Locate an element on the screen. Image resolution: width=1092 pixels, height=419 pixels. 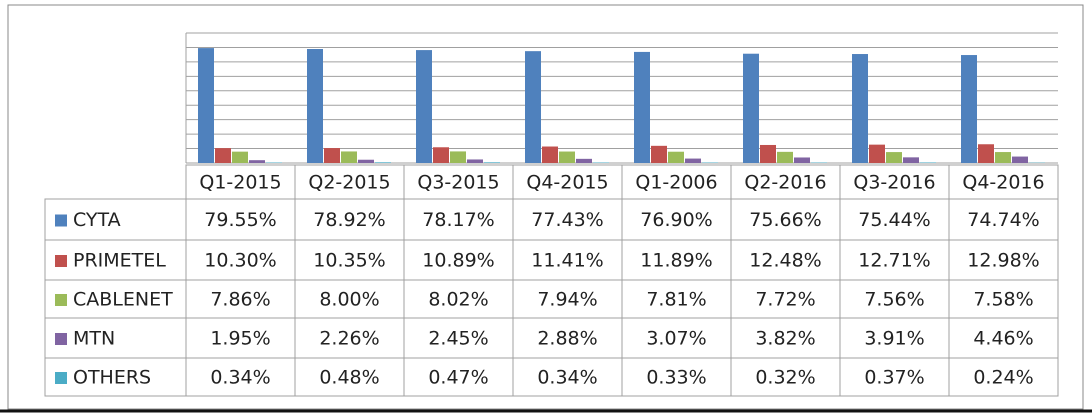
table-value: 0.32% is located at coordinates (785, 378).